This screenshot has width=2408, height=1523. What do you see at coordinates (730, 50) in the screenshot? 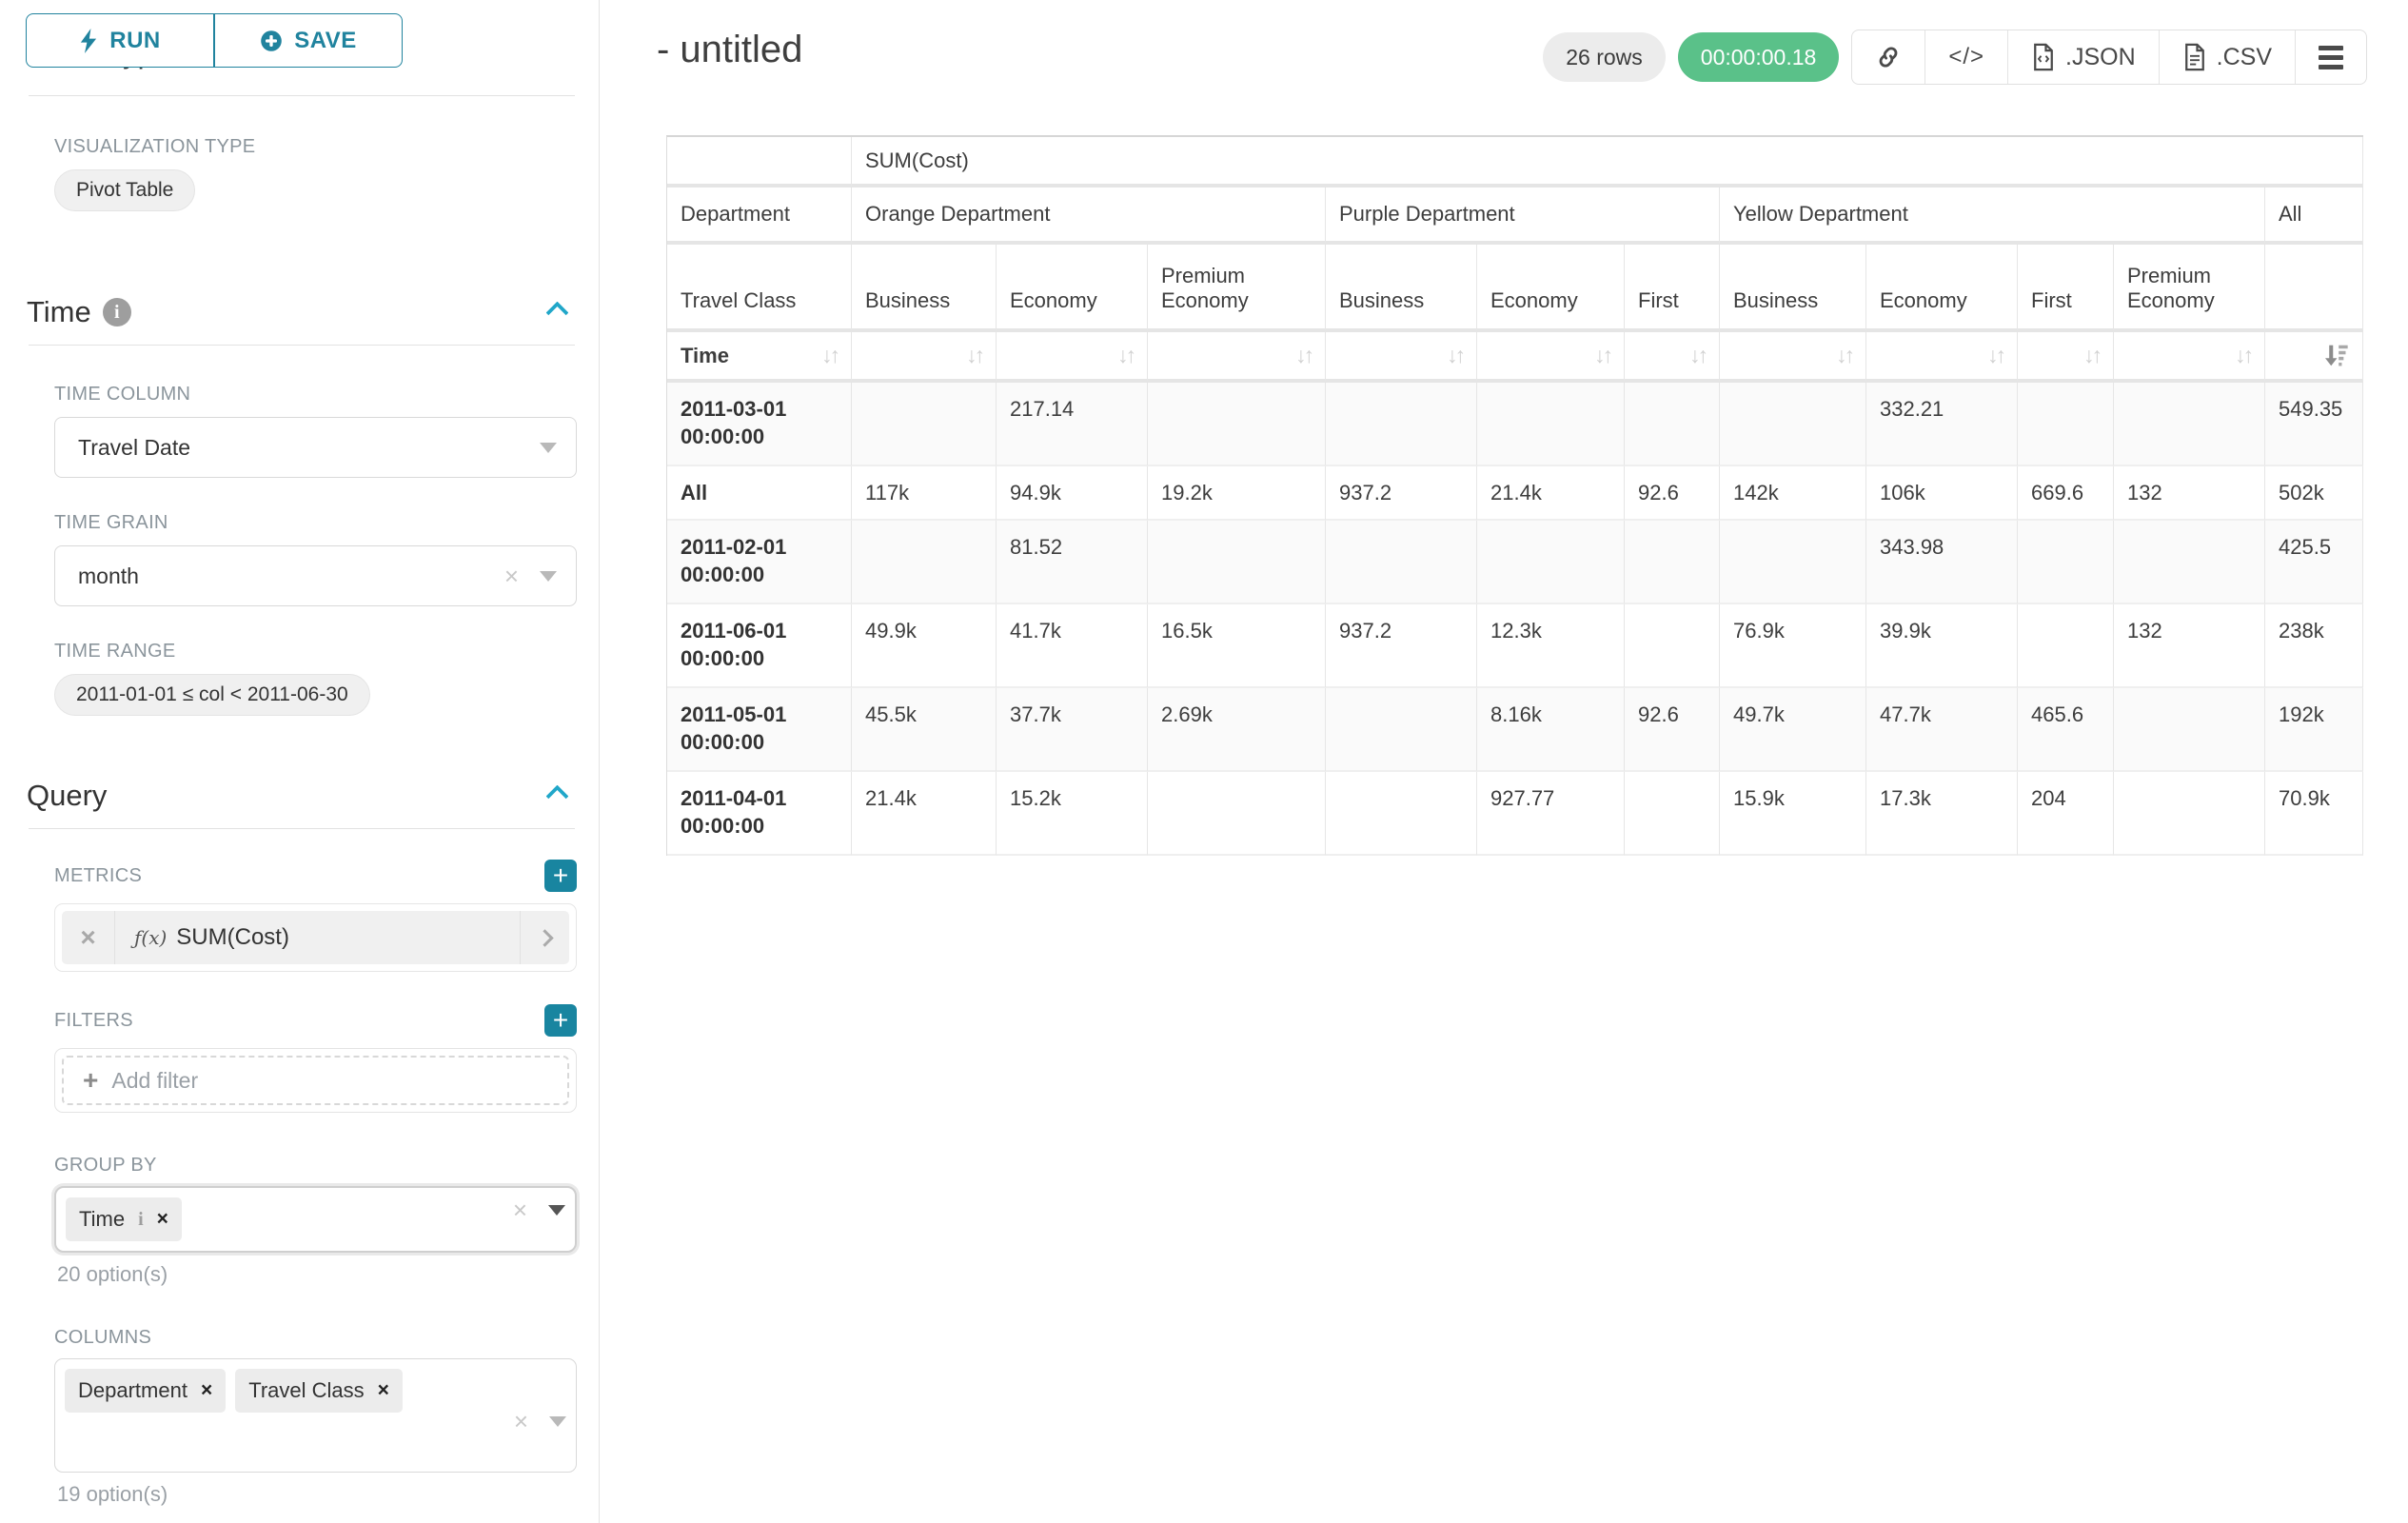
I see `chart-title: - untitled` at bounding box center [730, 50].